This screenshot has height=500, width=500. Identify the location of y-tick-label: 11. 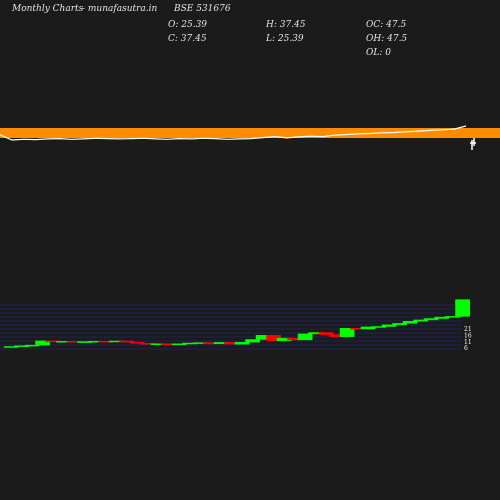
(468, 342).